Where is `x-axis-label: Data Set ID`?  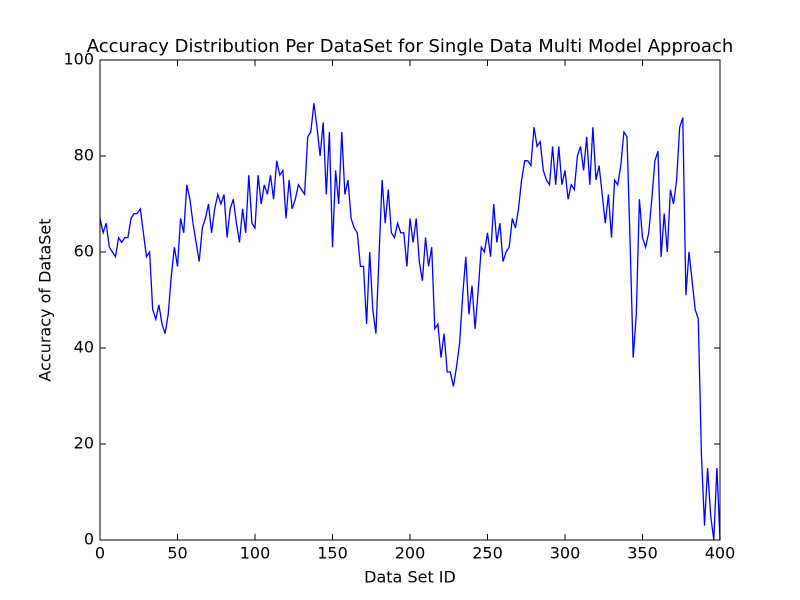
x-axis-label: Data Set ID is located at coordinates (410, 577).